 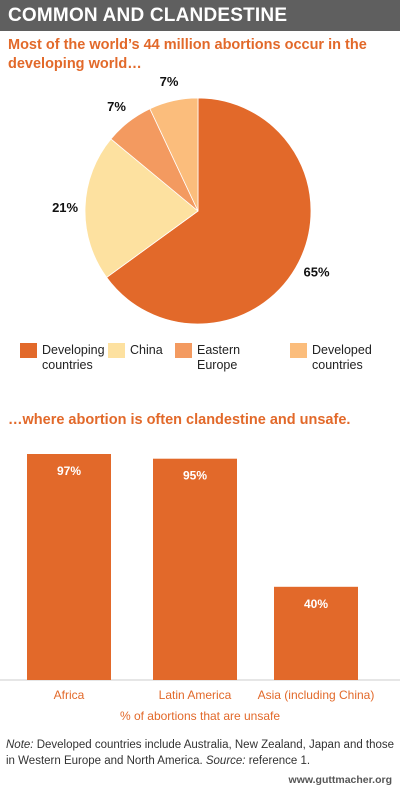 I want to click on legend-swatch-developed, so click(x=298, y=350).